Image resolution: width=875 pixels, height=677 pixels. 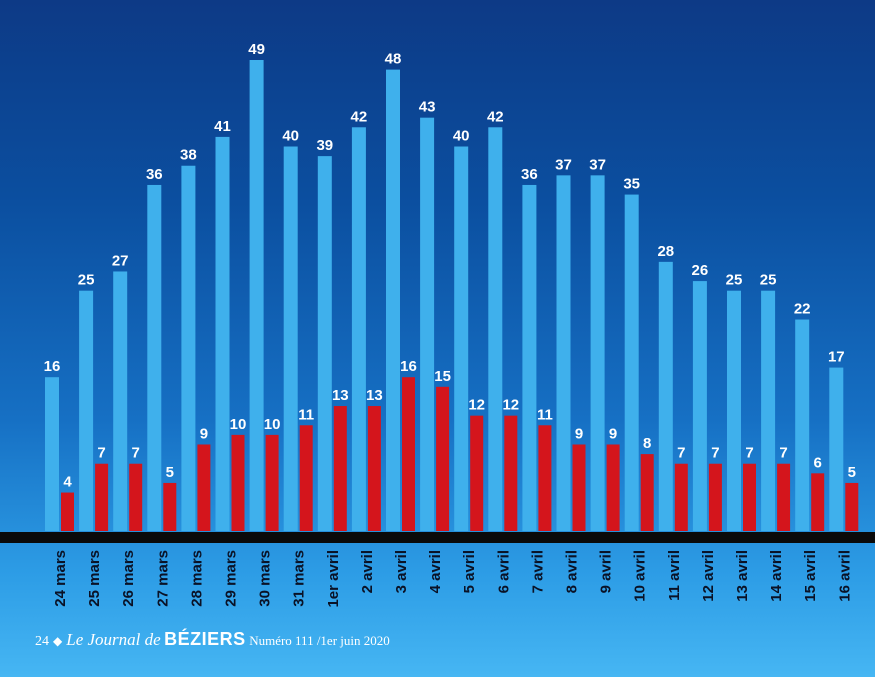 I want to click on value-label-blue-19: 26, so click(x=700, y=270).